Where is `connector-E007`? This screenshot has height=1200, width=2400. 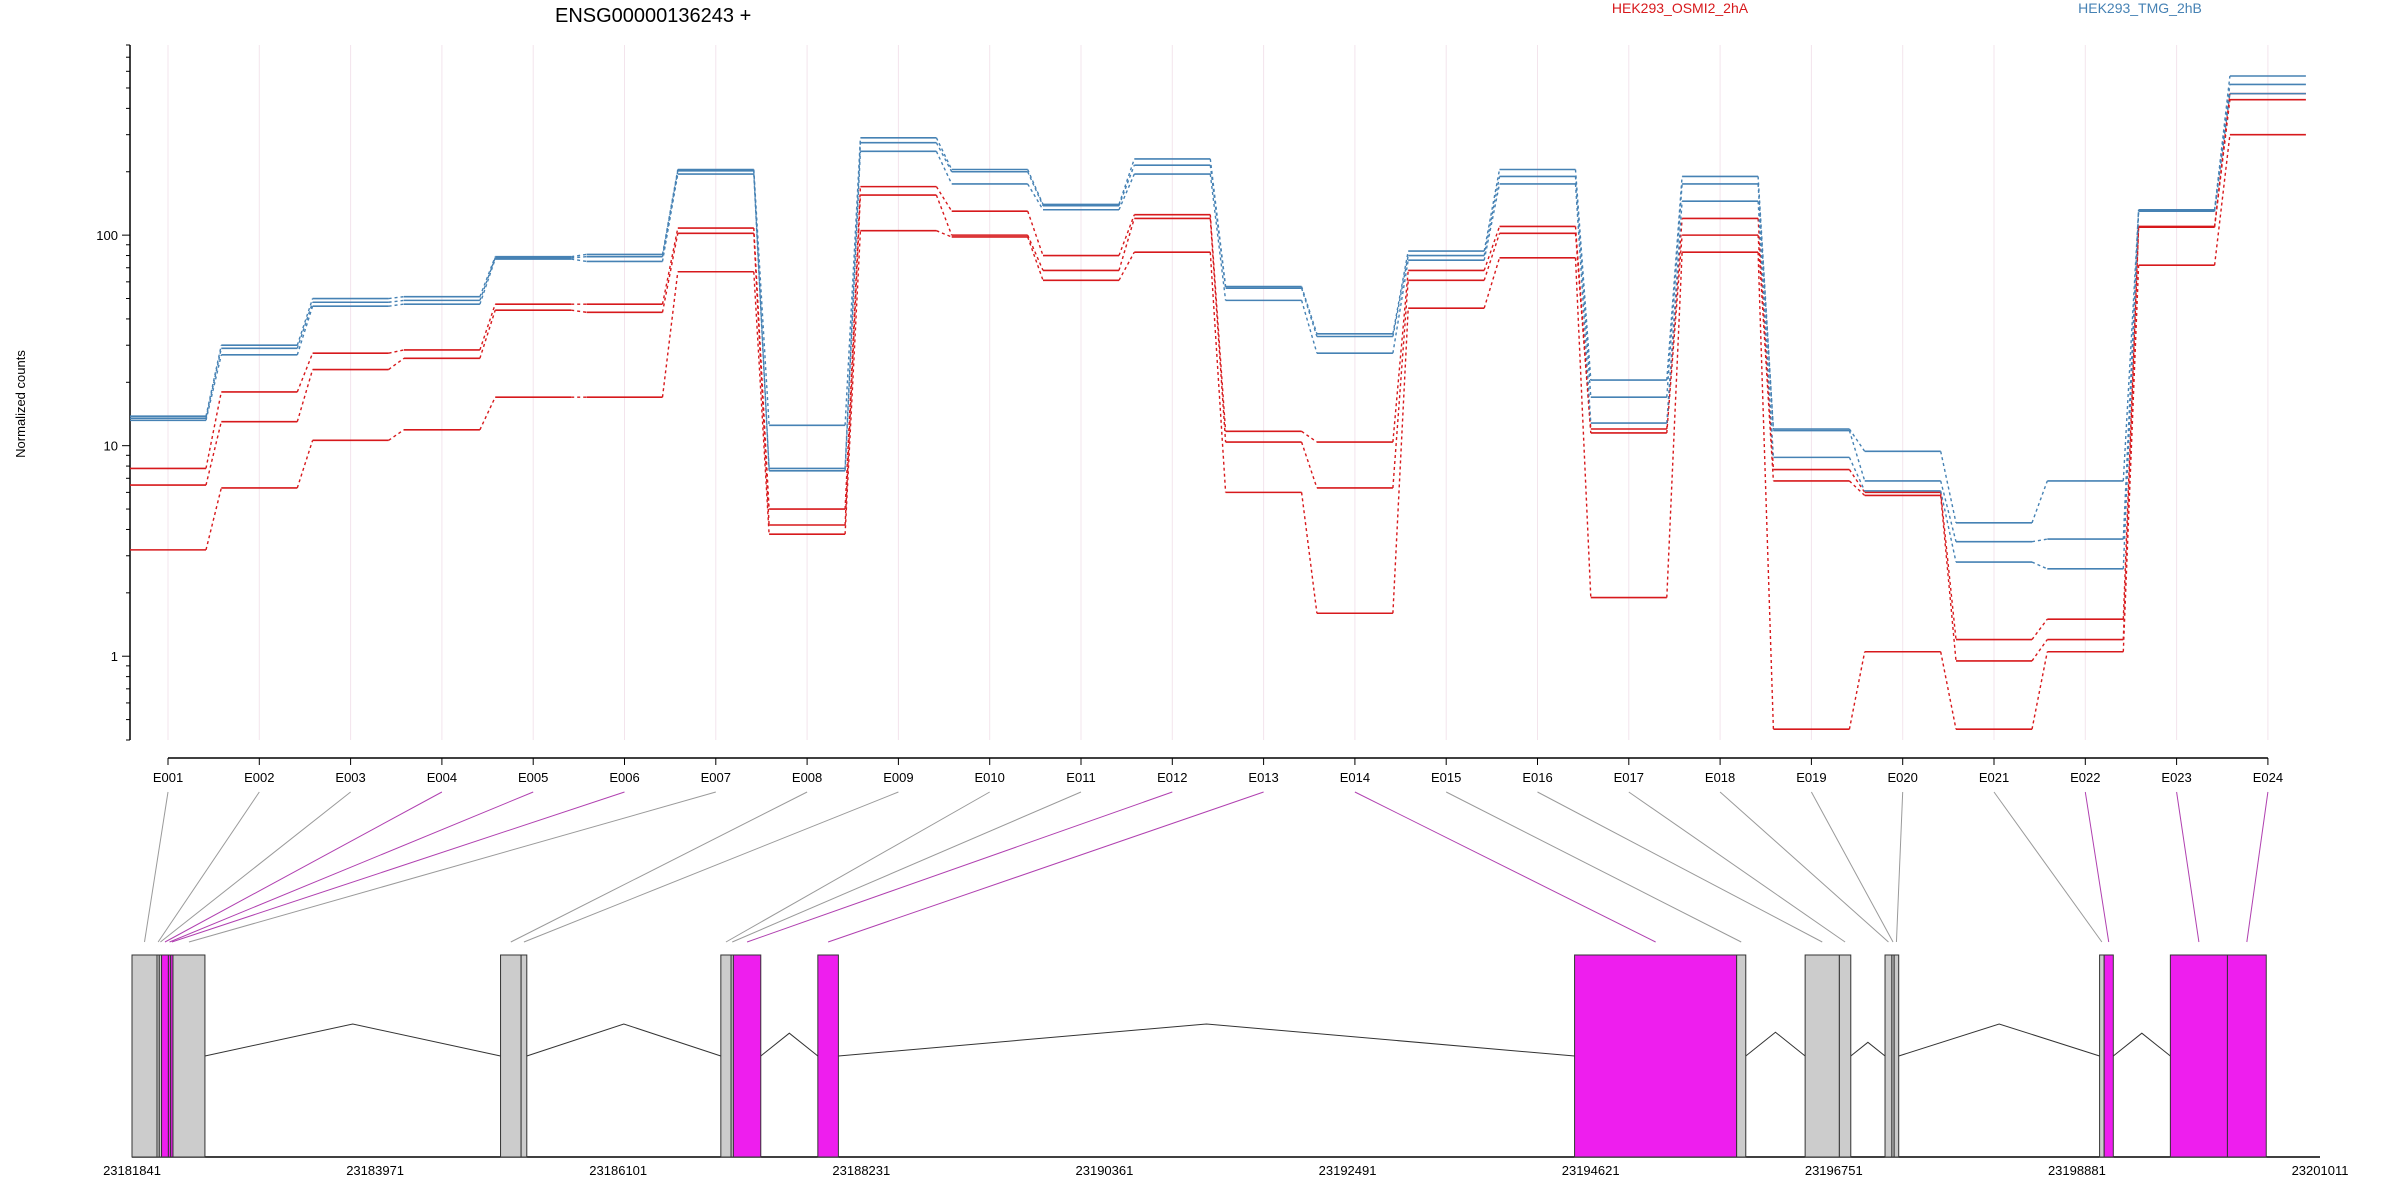 connector-E007 is located at coordinates (452, 867).